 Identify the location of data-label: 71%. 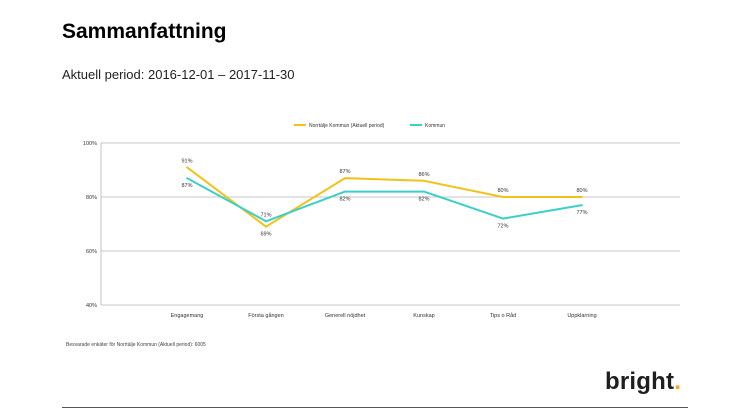
(265, 215).